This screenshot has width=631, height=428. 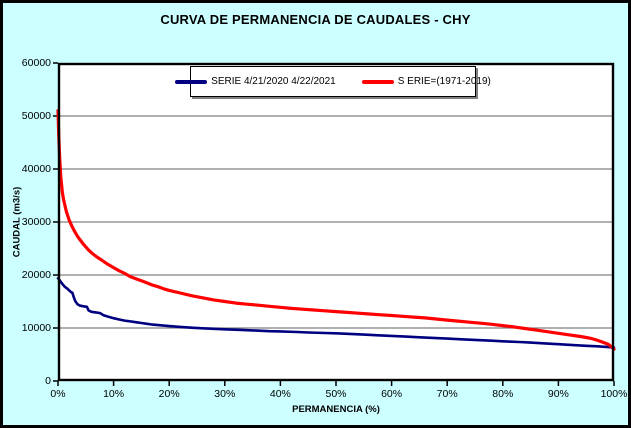 I want to click on x-tick-label: 50%, so click(x=336, y=394).